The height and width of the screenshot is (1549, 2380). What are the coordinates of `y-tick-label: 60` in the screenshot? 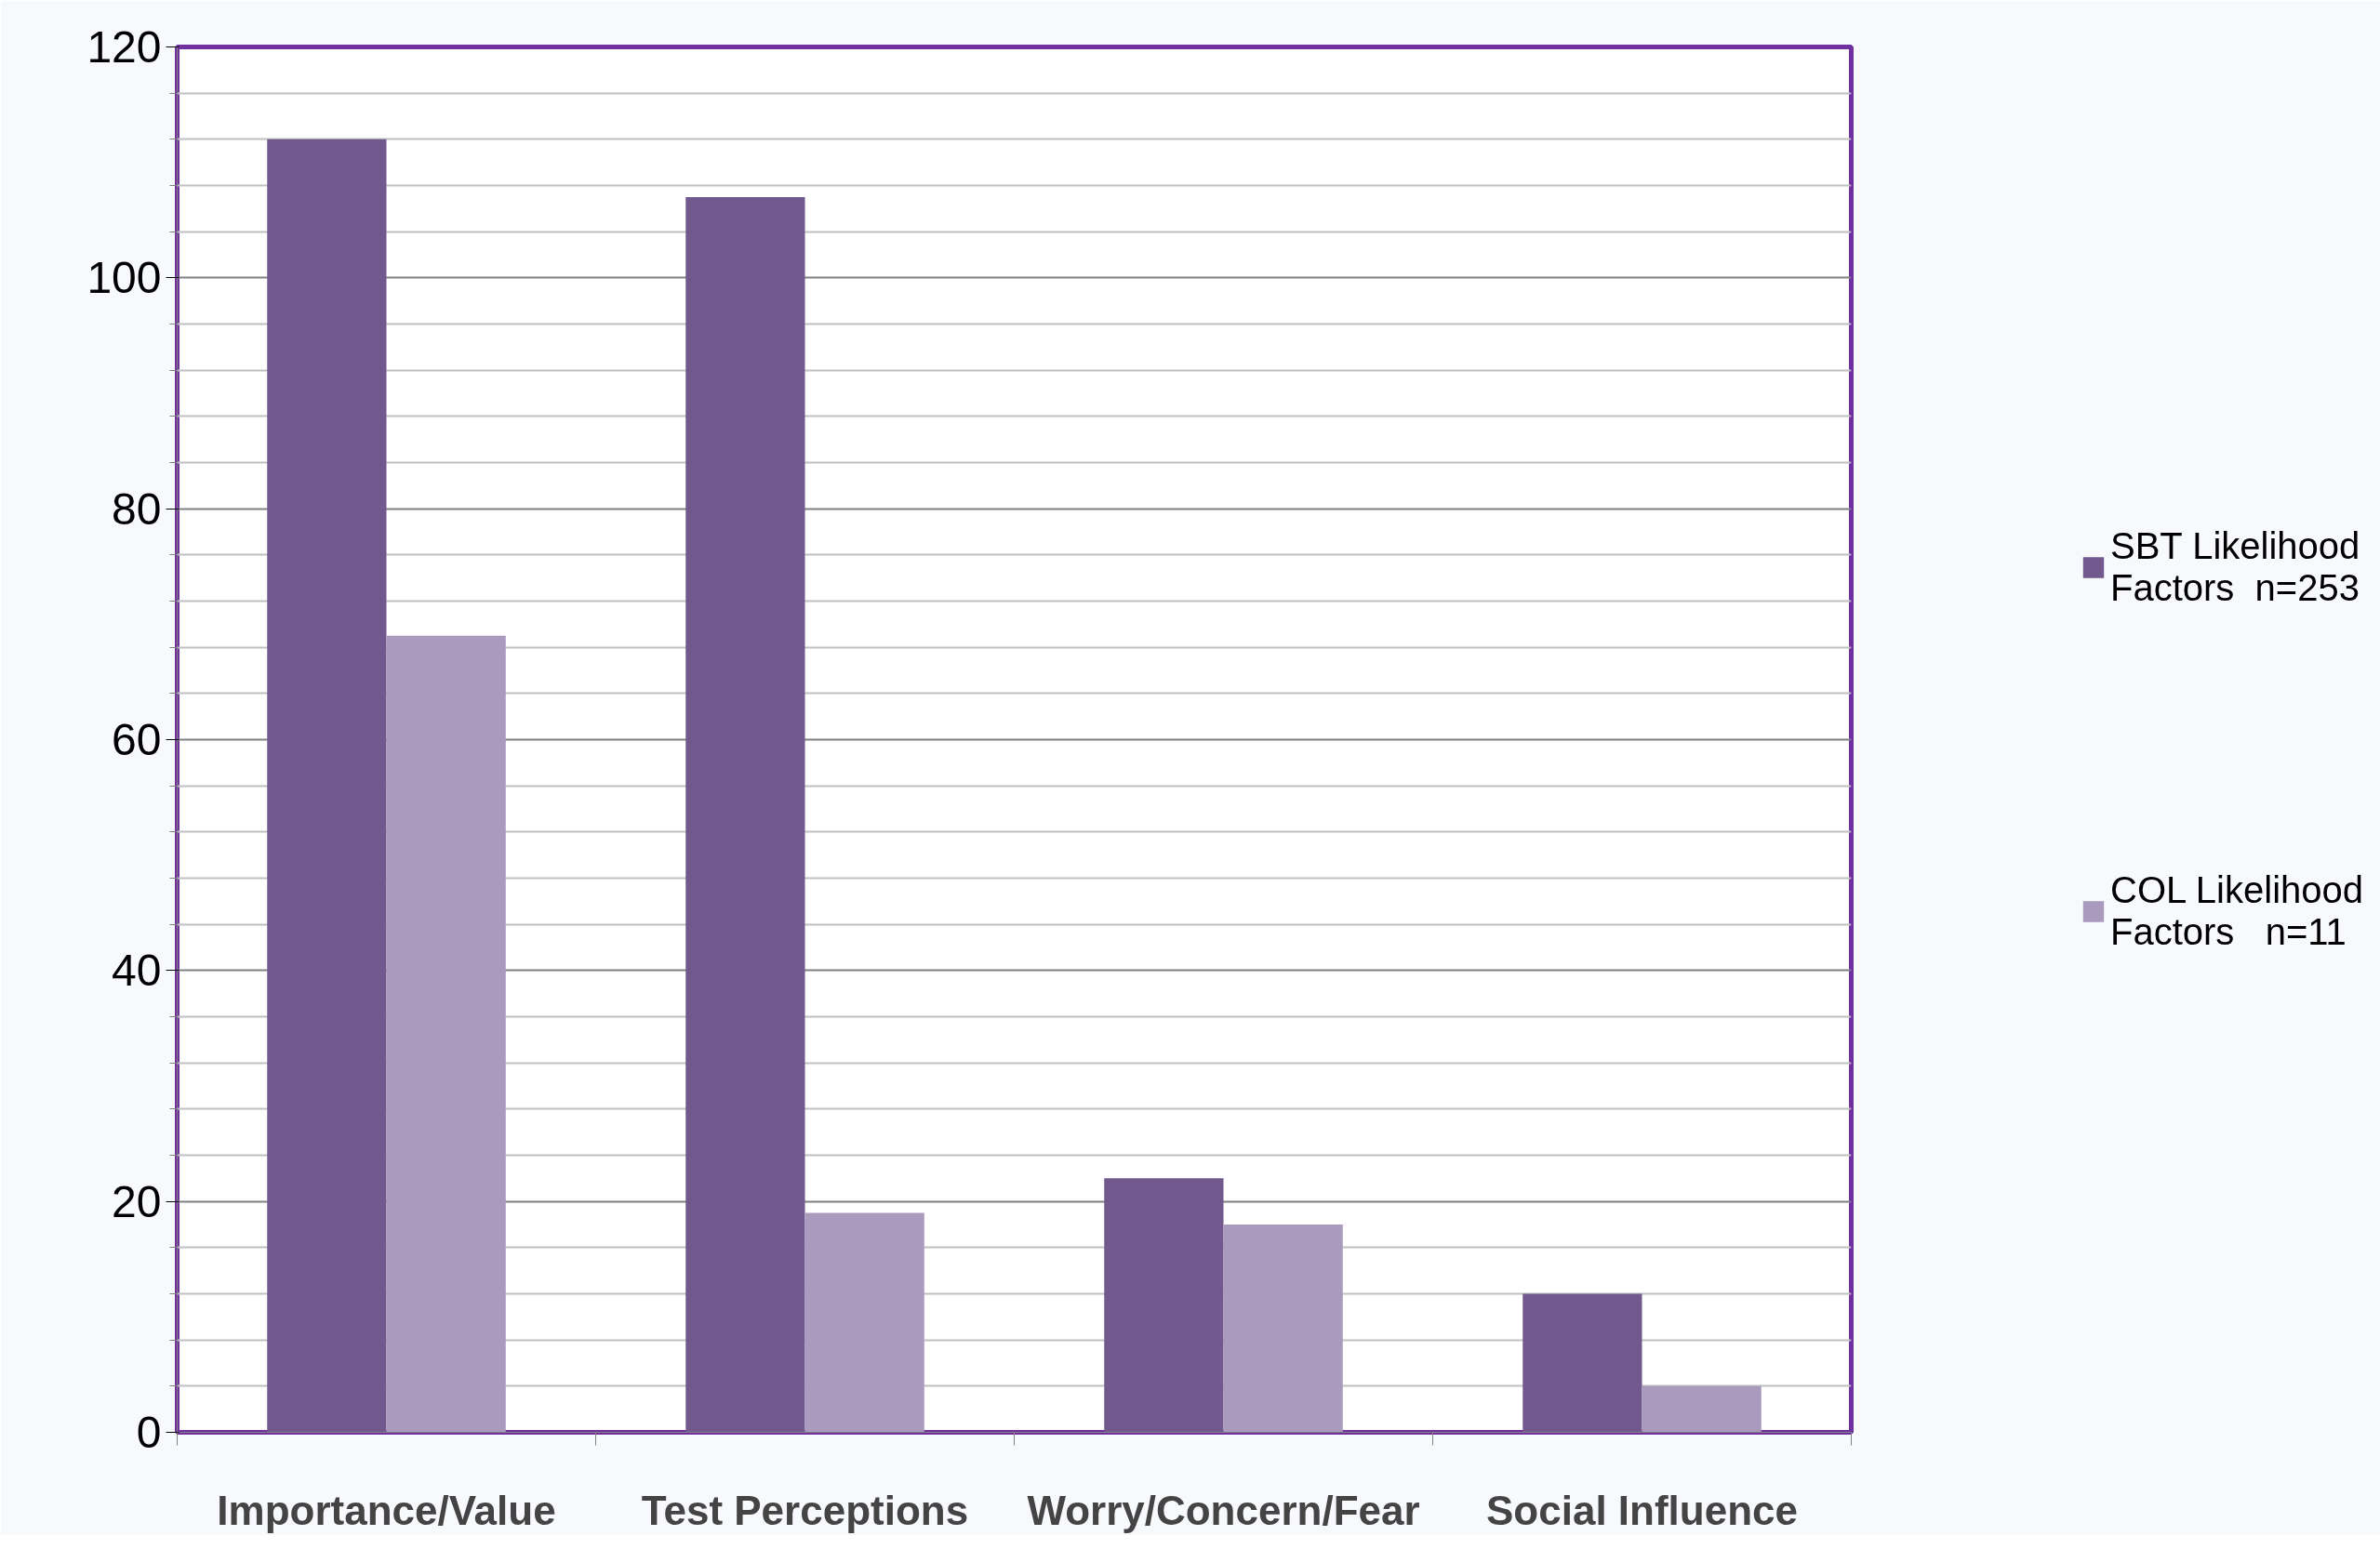 It's located at (137, 739).